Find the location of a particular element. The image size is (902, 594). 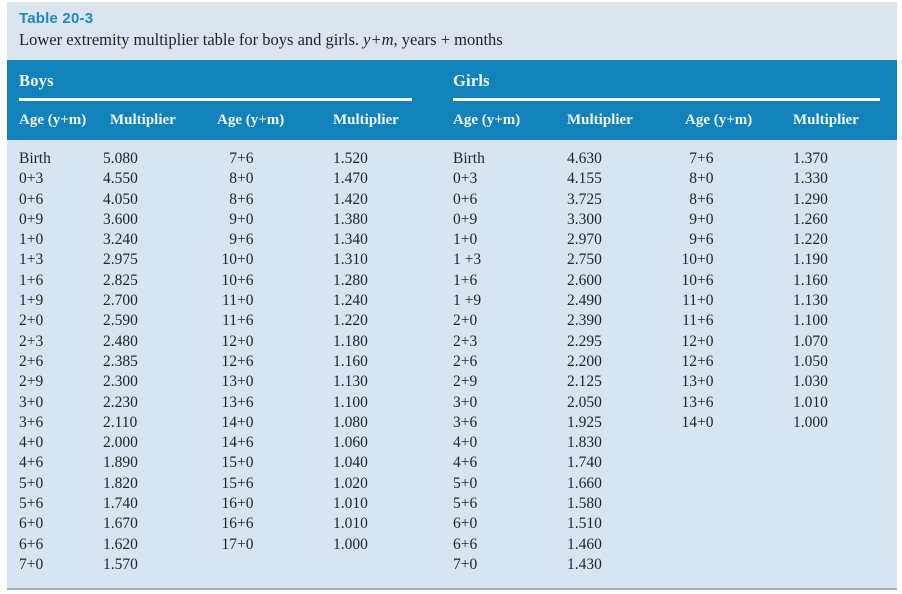

age-cell: 1 +9 is located at coordinates (467, 301).